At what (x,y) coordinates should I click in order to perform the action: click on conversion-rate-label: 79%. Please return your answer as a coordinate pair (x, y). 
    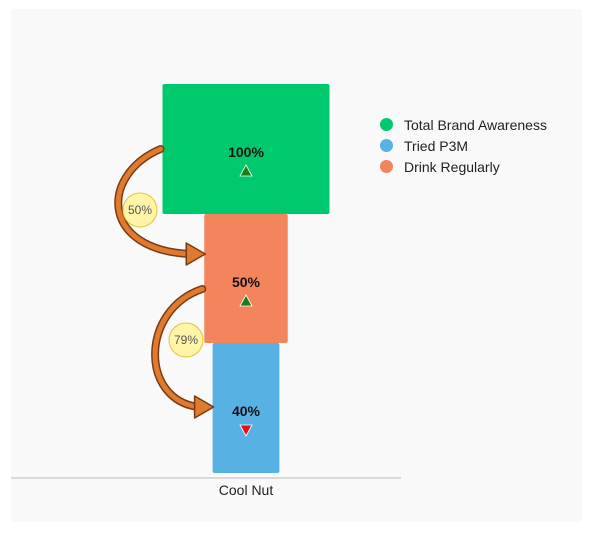
    Looking at the image, I should click on (186, 340).